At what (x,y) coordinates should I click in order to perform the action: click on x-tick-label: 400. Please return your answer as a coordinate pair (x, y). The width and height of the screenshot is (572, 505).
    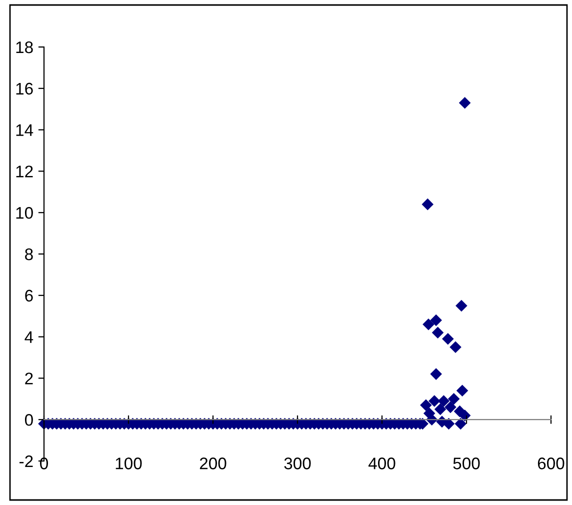
    Looking at the image, I should click on (382, 464).